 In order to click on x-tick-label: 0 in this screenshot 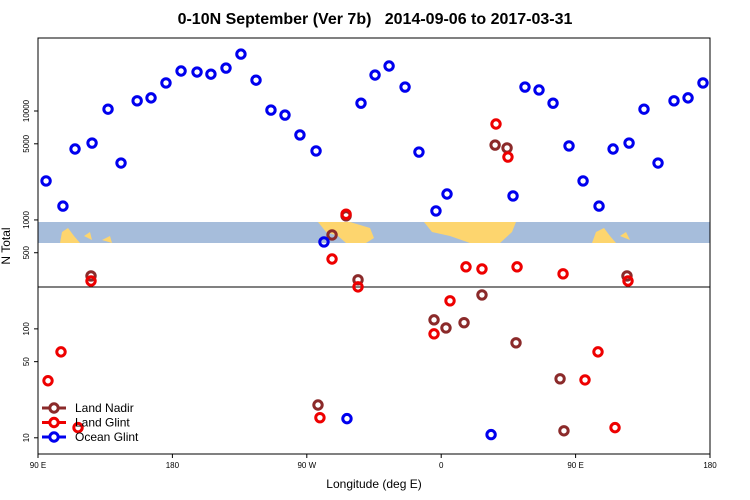, I will do `click(441, 465)`.